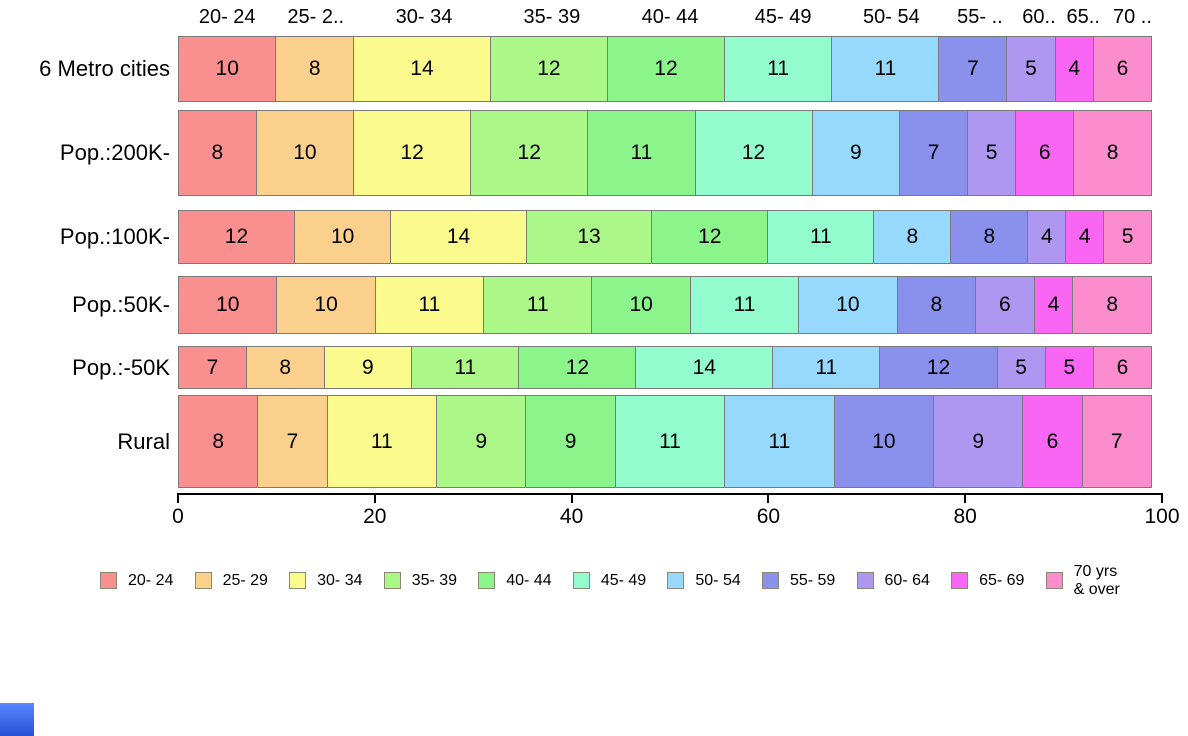 This screenshot has width=1188, height=736. I want to click on legend-item: 20- 24, so click(136, 581).